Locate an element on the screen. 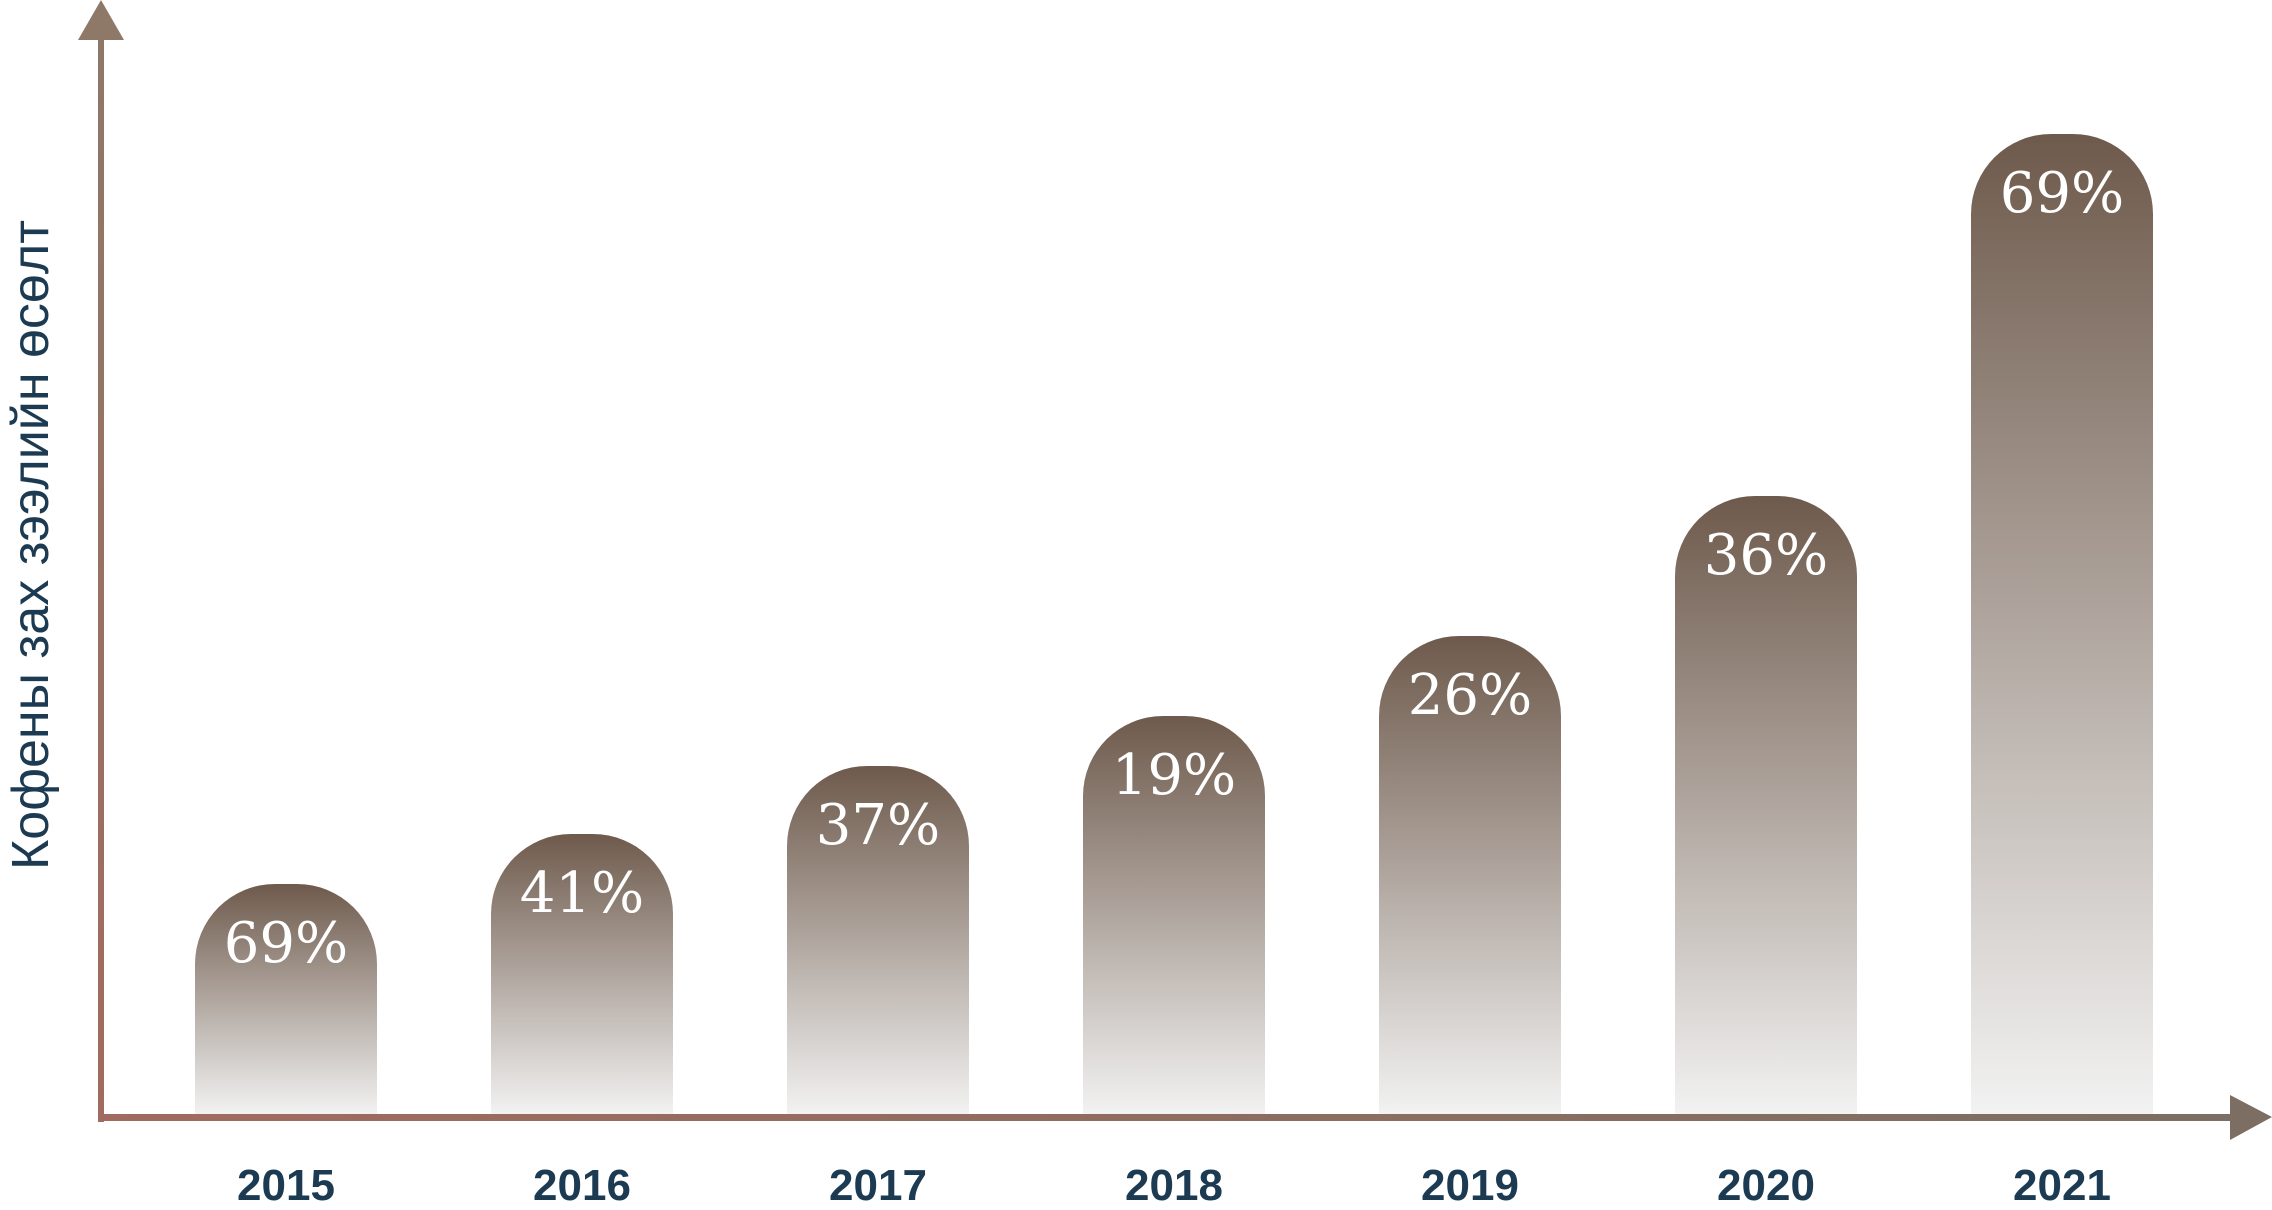  bar-2021 is located at coordinates (2062, 624).